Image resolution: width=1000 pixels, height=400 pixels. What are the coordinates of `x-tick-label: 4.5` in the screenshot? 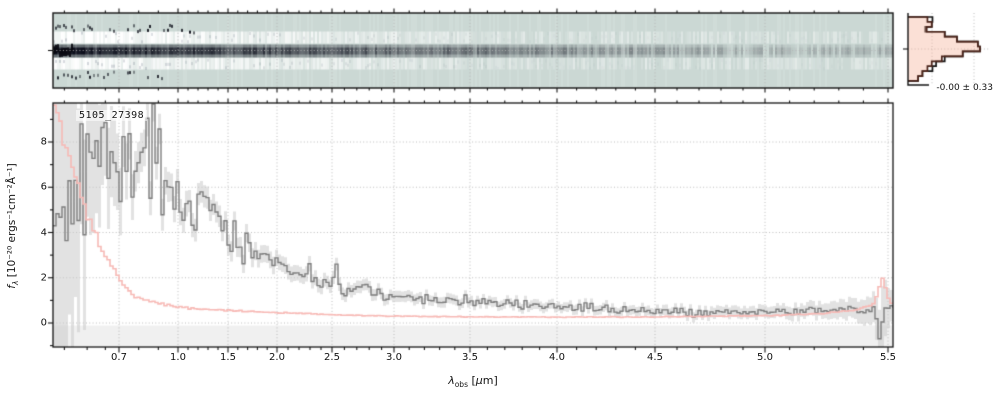 It's located at (655, 357).